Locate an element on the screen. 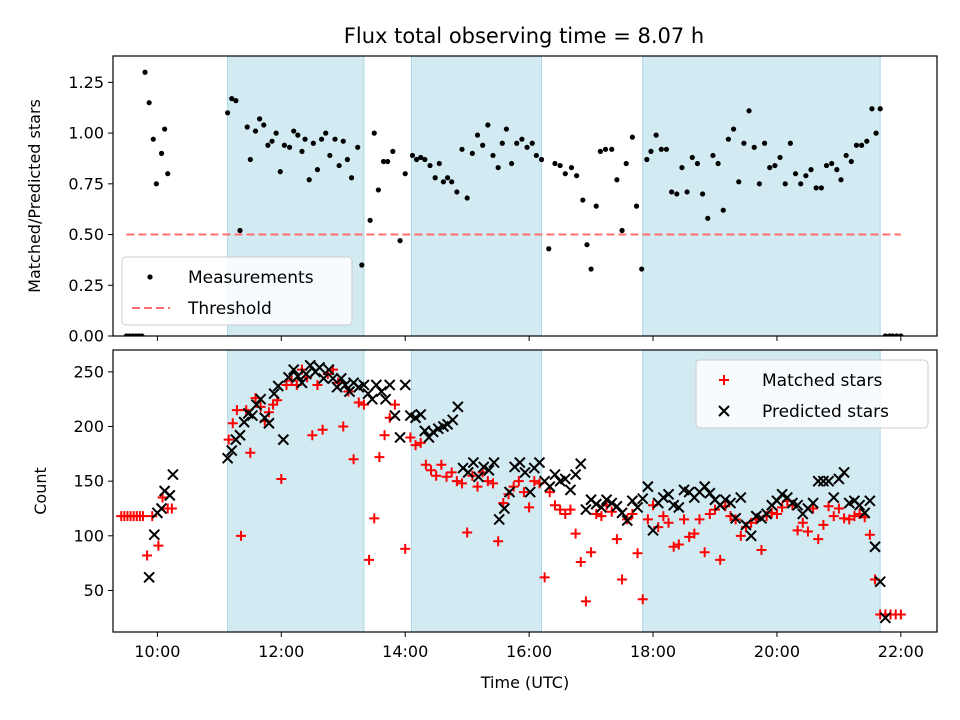 Image resolution: width=960 pixels, height=720 pixels. x-tick-label: 22:00 is located at coordinates (901, 651).